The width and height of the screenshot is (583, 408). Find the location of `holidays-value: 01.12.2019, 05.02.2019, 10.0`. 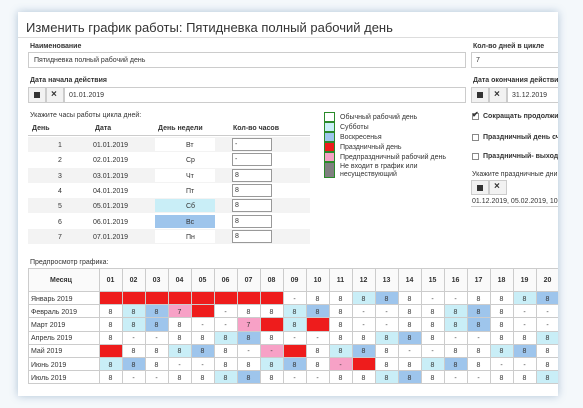

holidays-value: 01.12.2019, 05.02.2019, 10.0 is located at coordinates (515, 201).